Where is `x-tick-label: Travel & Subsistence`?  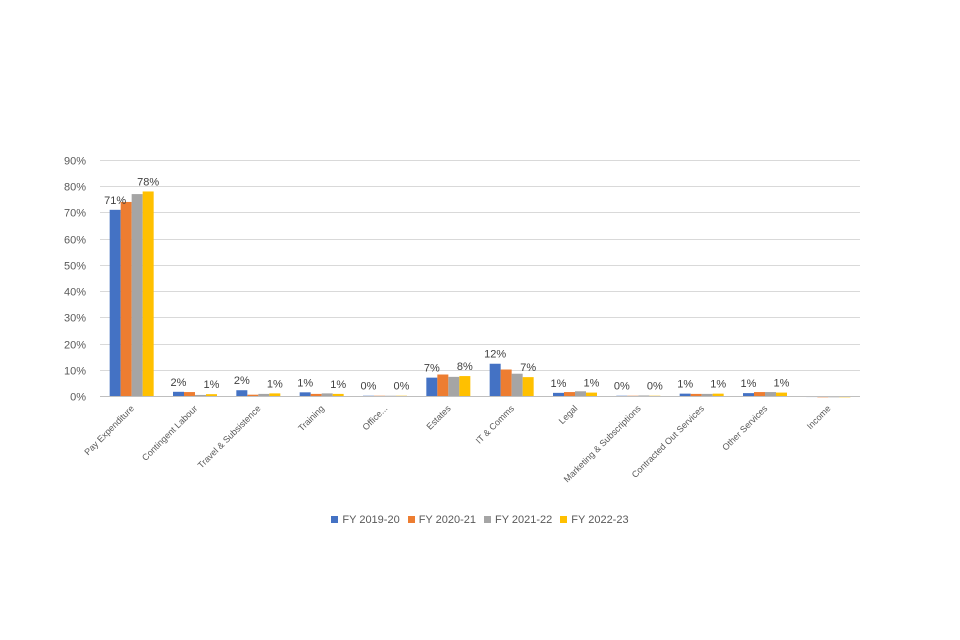
x-tick-label: Travel & Subsistence is located at coordinates (229, 436).